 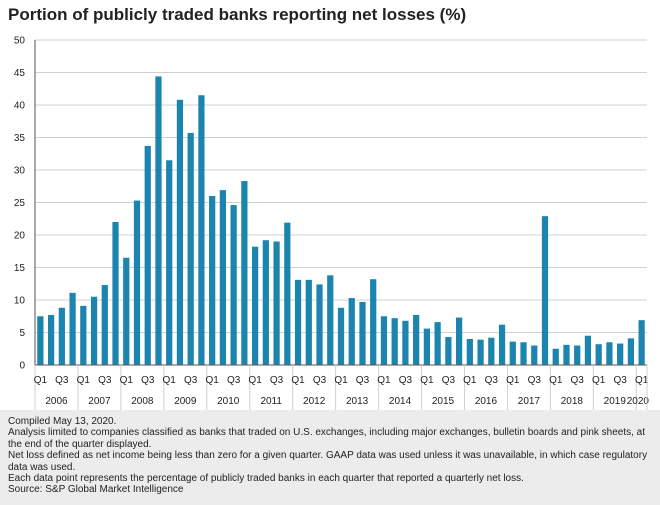 What do you see at coordinates (572, 401) in the screenshot?
I see `x-year-label: 2018` at bounding box center [572, 401].